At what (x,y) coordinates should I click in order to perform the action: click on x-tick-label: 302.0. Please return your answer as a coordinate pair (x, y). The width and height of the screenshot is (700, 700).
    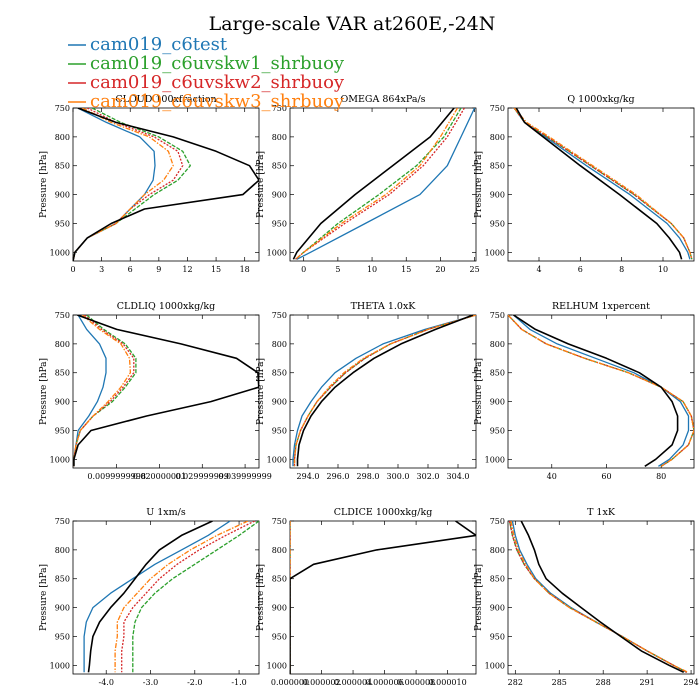
    Looking at the image, I should click on (428, 476).